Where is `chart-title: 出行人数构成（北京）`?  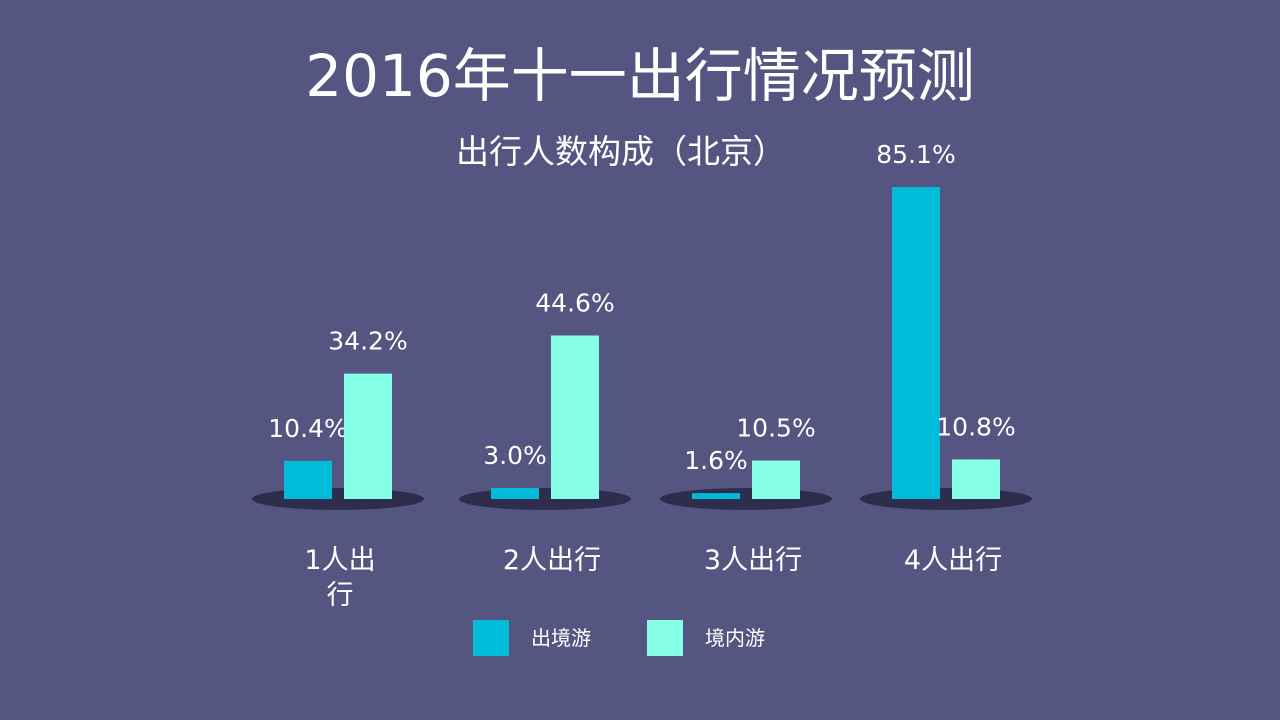 chart-title: 出行人数构成（北京） is located at coordinates (621, 151).